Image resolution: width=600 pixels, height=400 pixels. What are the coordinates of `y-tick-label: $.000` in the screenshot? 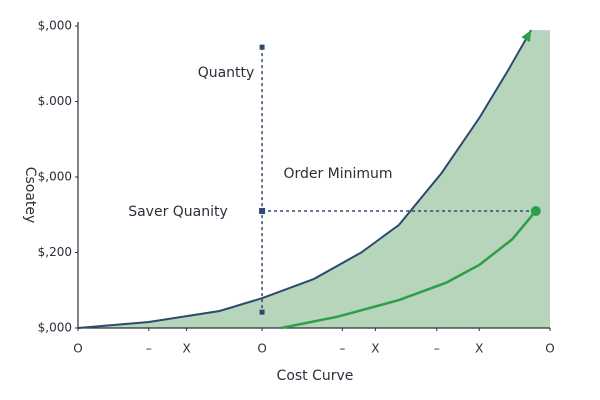 It's located at (55, 101).